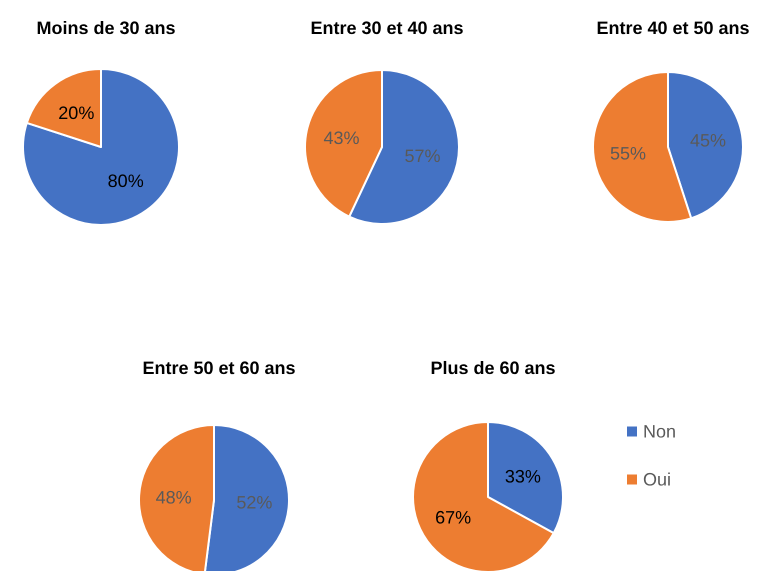 This screenshot has width=768, height=571. I want to click on data-label: 52%, so click(254, 502).